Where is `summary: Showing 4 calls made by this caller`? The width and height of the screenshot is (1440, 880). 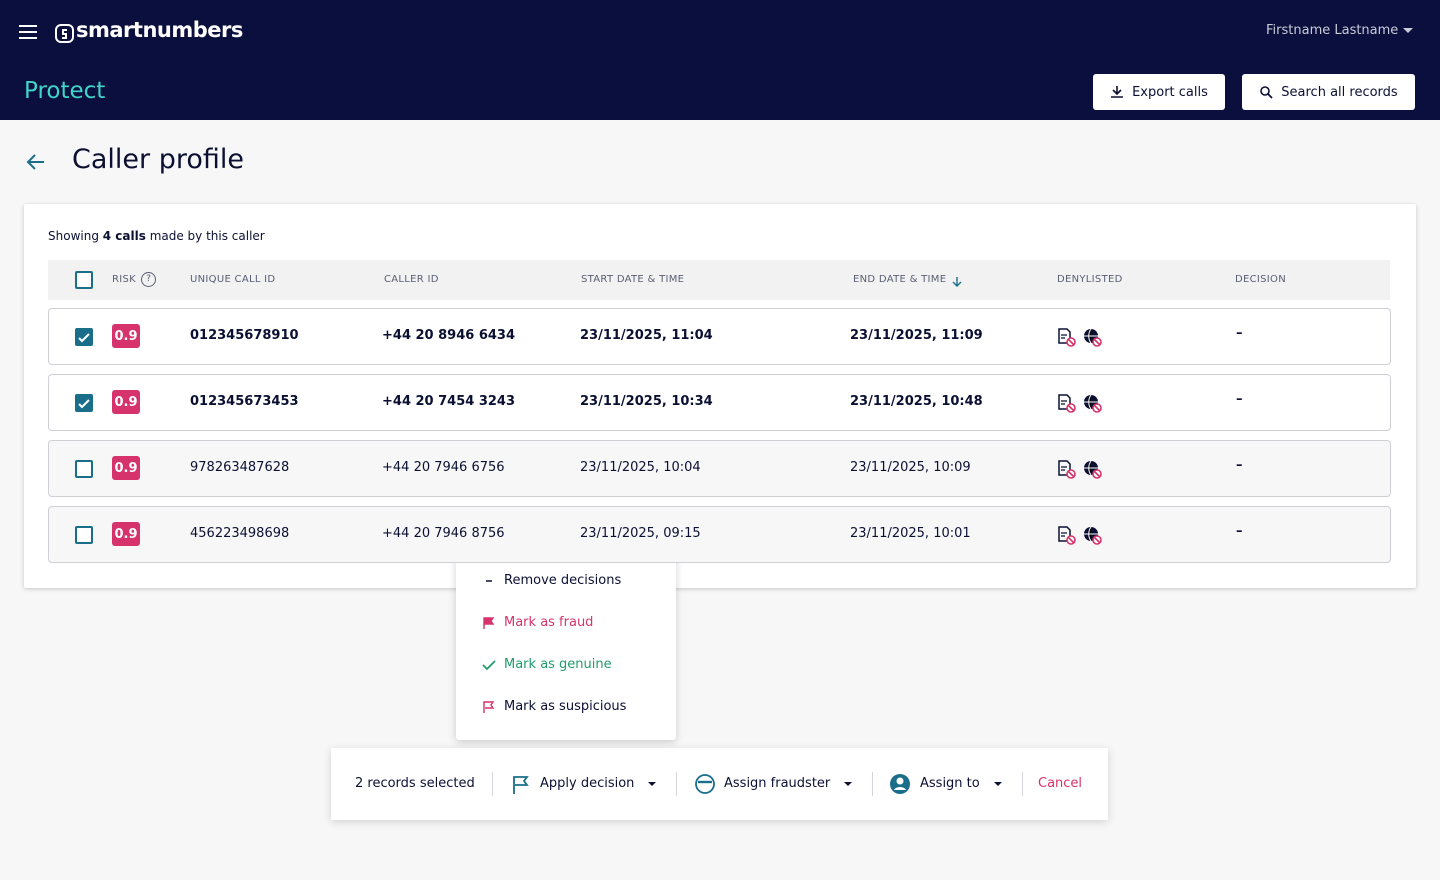 summary: Showing 4 calls made by this caller is located at coordinates (156, 236).